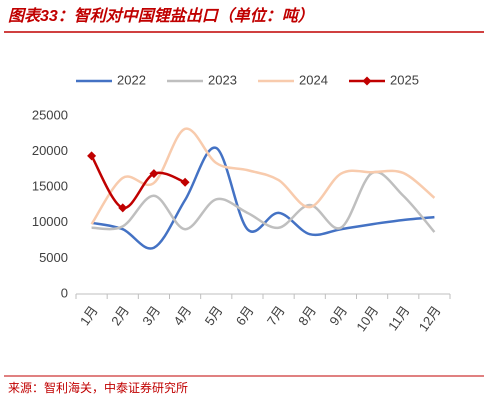 The height and width of the screenshot is (401, 488). Describe the element at coordinates (120, 315) in the screenshot. I see `x-tick-label: 2月` at that location.